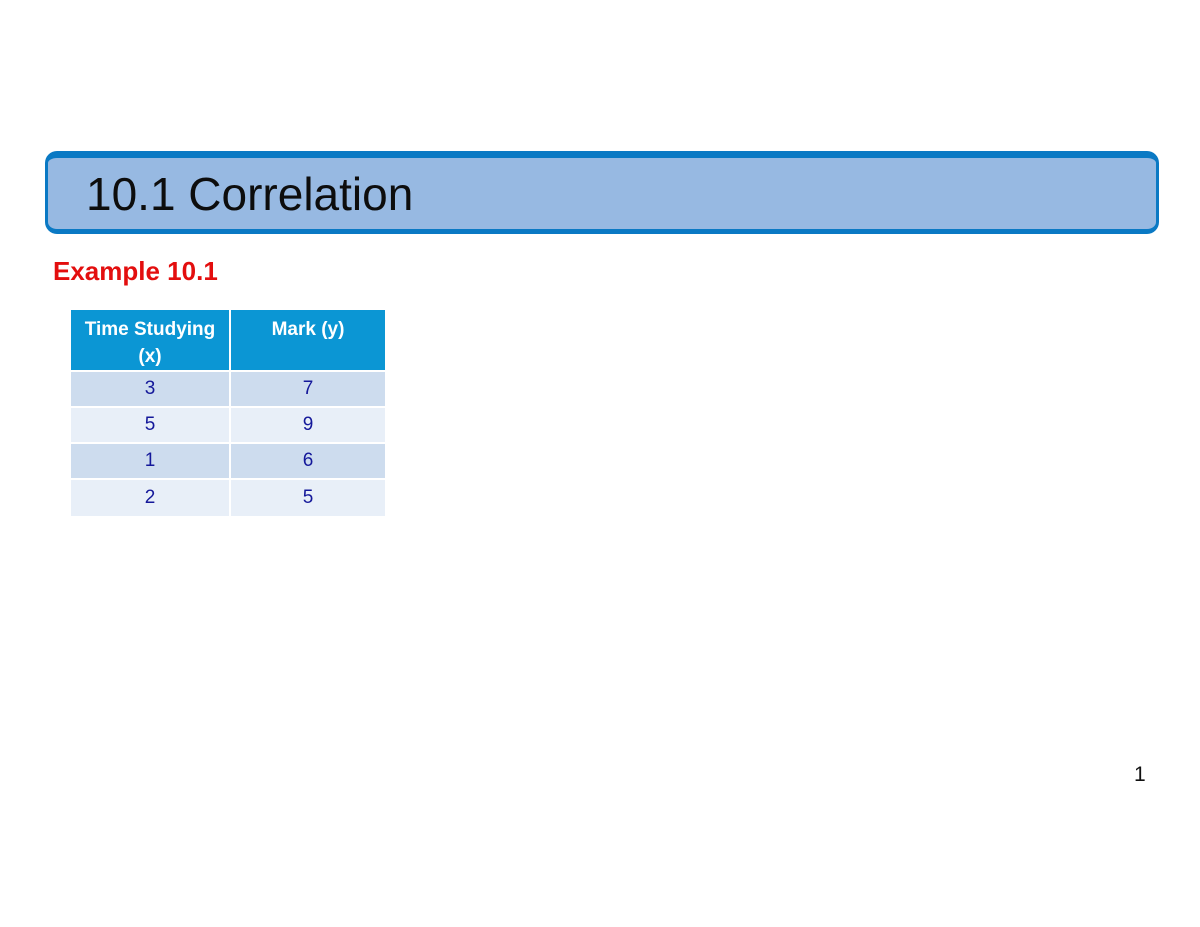 The width and height of the screenshot is (1200, 927). Describe the element at coordinates (135, 271) in the screenshot. I see `example-label: Example 10.1` at that location.